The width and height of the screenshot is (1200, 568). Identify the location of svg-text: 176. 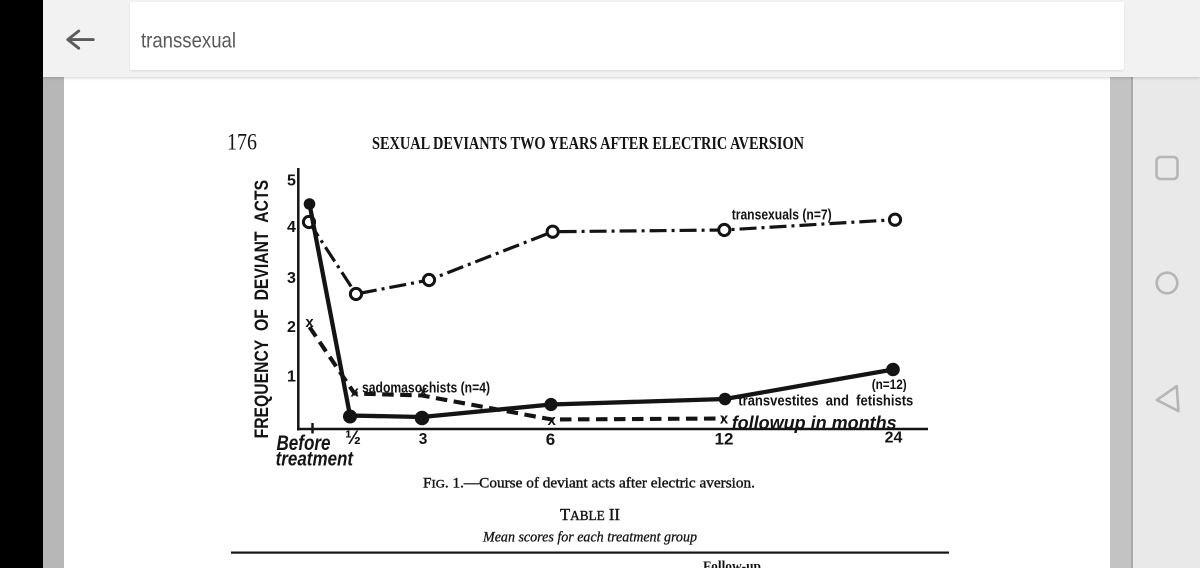
(242, 142).